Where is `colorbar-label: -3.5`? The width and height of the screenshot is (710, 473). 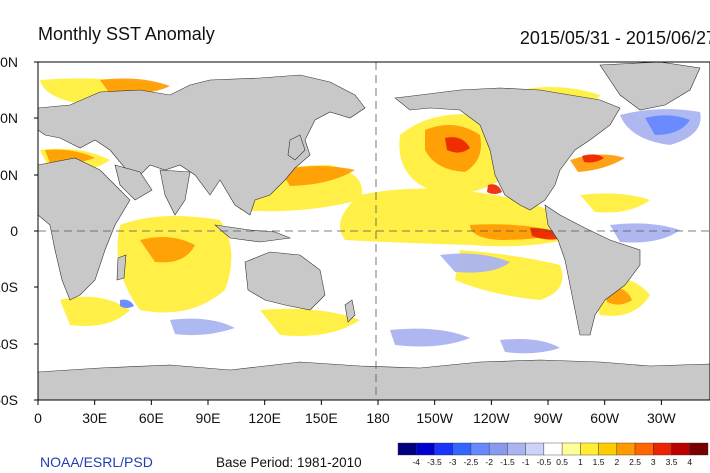 colorbar-label: -3.5 is located at coordinates (434, 462).